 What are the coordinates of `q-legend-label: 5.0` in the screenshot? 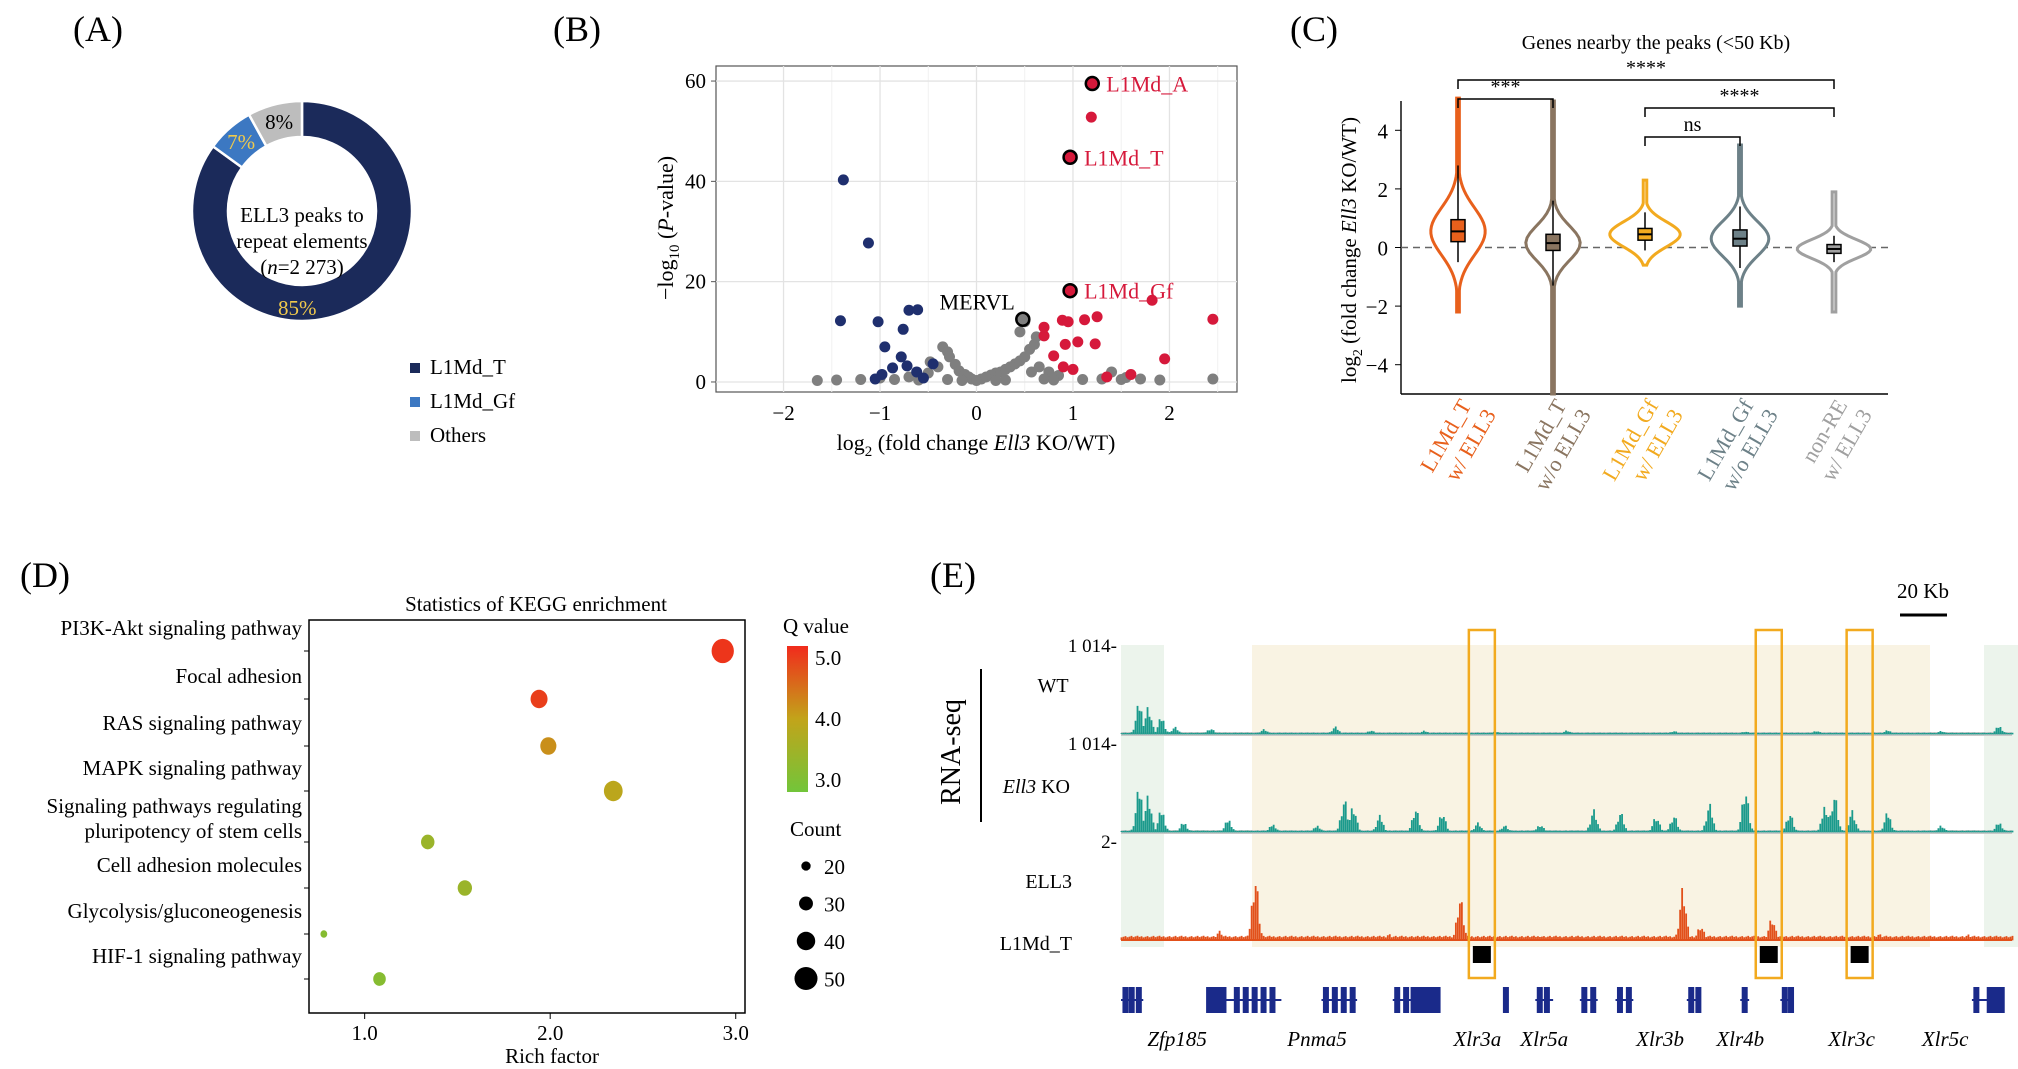 It's located at (828, 658).